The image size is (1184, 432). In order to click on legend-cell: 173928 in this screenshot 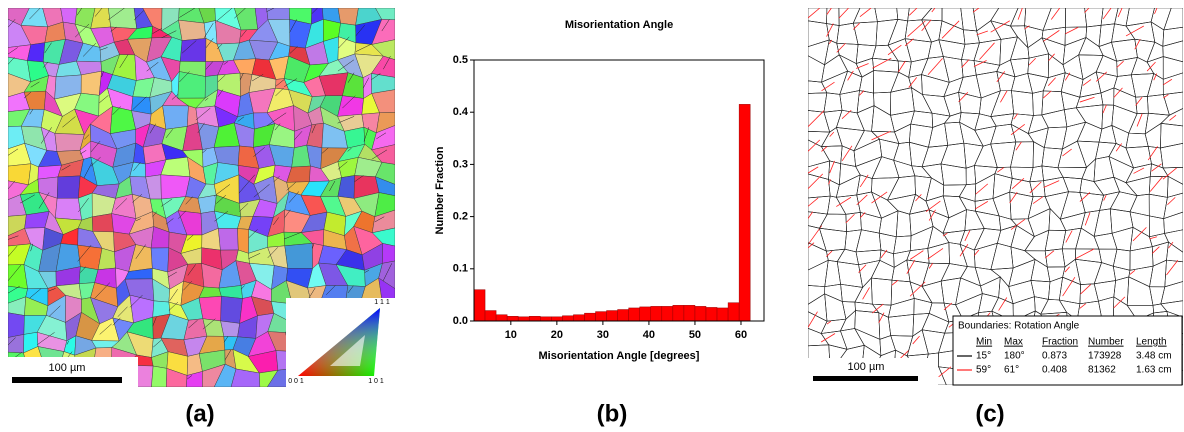, I will do `click(1105, 356)`.